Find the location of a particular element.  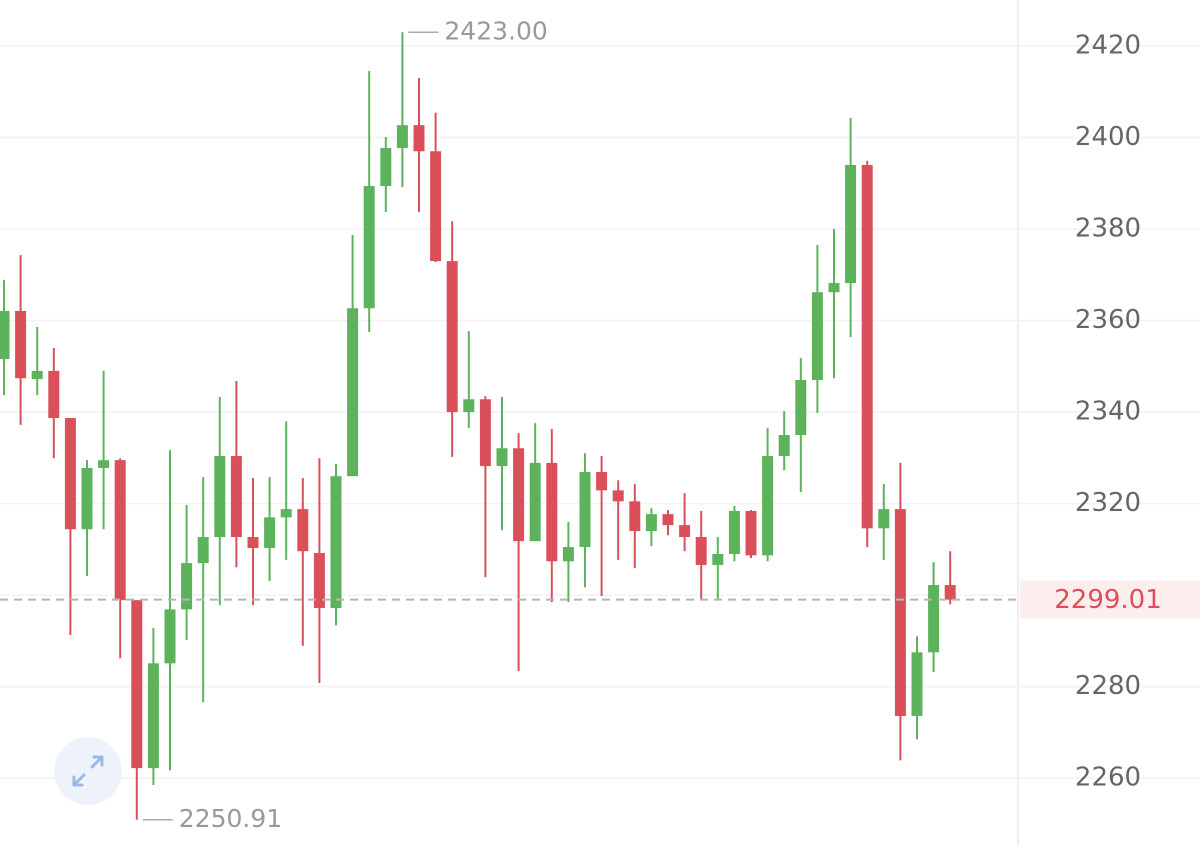

expand-button is located at coordinates (88, 771).